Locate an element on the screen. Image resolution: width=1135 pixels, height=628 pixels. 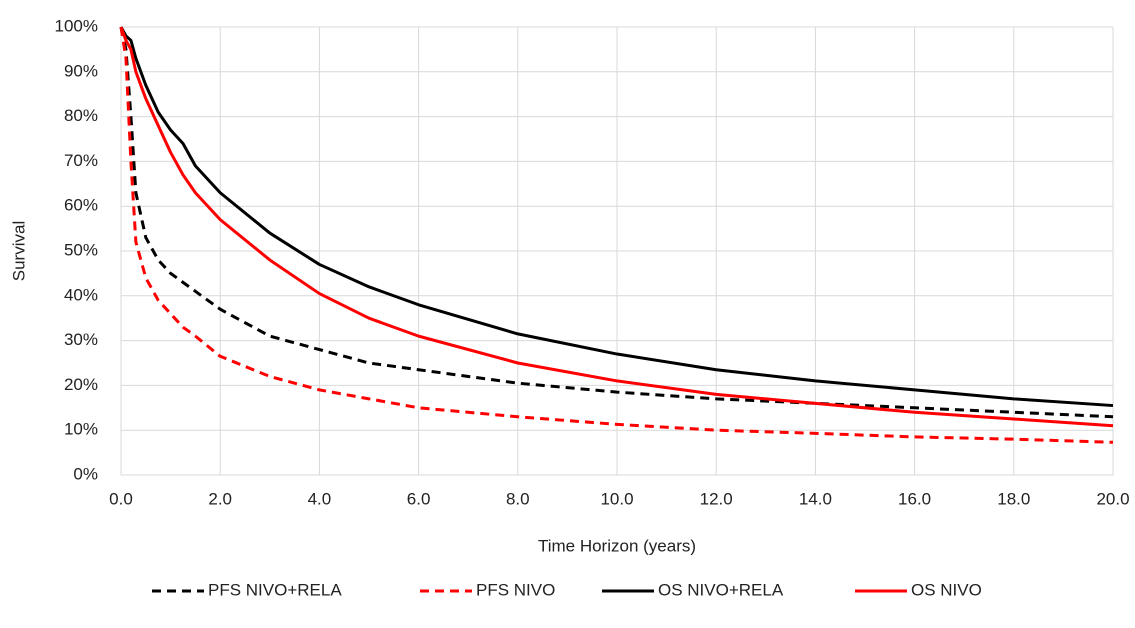
y-axis-label: Survival is located at coordinates (18, 251).